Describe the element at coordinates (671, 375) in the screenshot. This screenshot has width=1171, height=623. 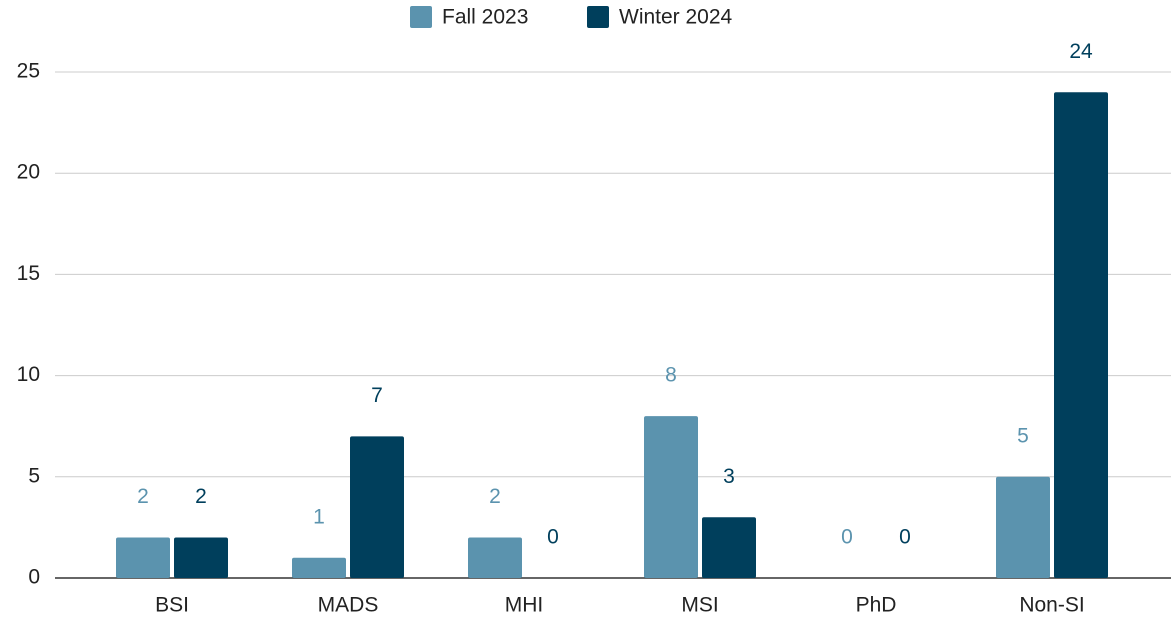
I see `data-label: 8` at that location.